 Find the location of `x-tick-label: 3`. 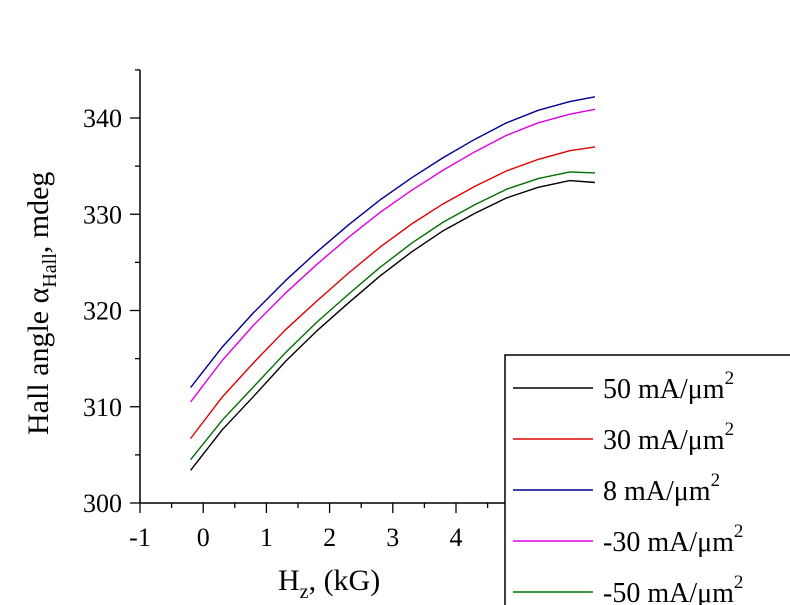

x-tick-label: 3 is located at coordinates (392, 537).